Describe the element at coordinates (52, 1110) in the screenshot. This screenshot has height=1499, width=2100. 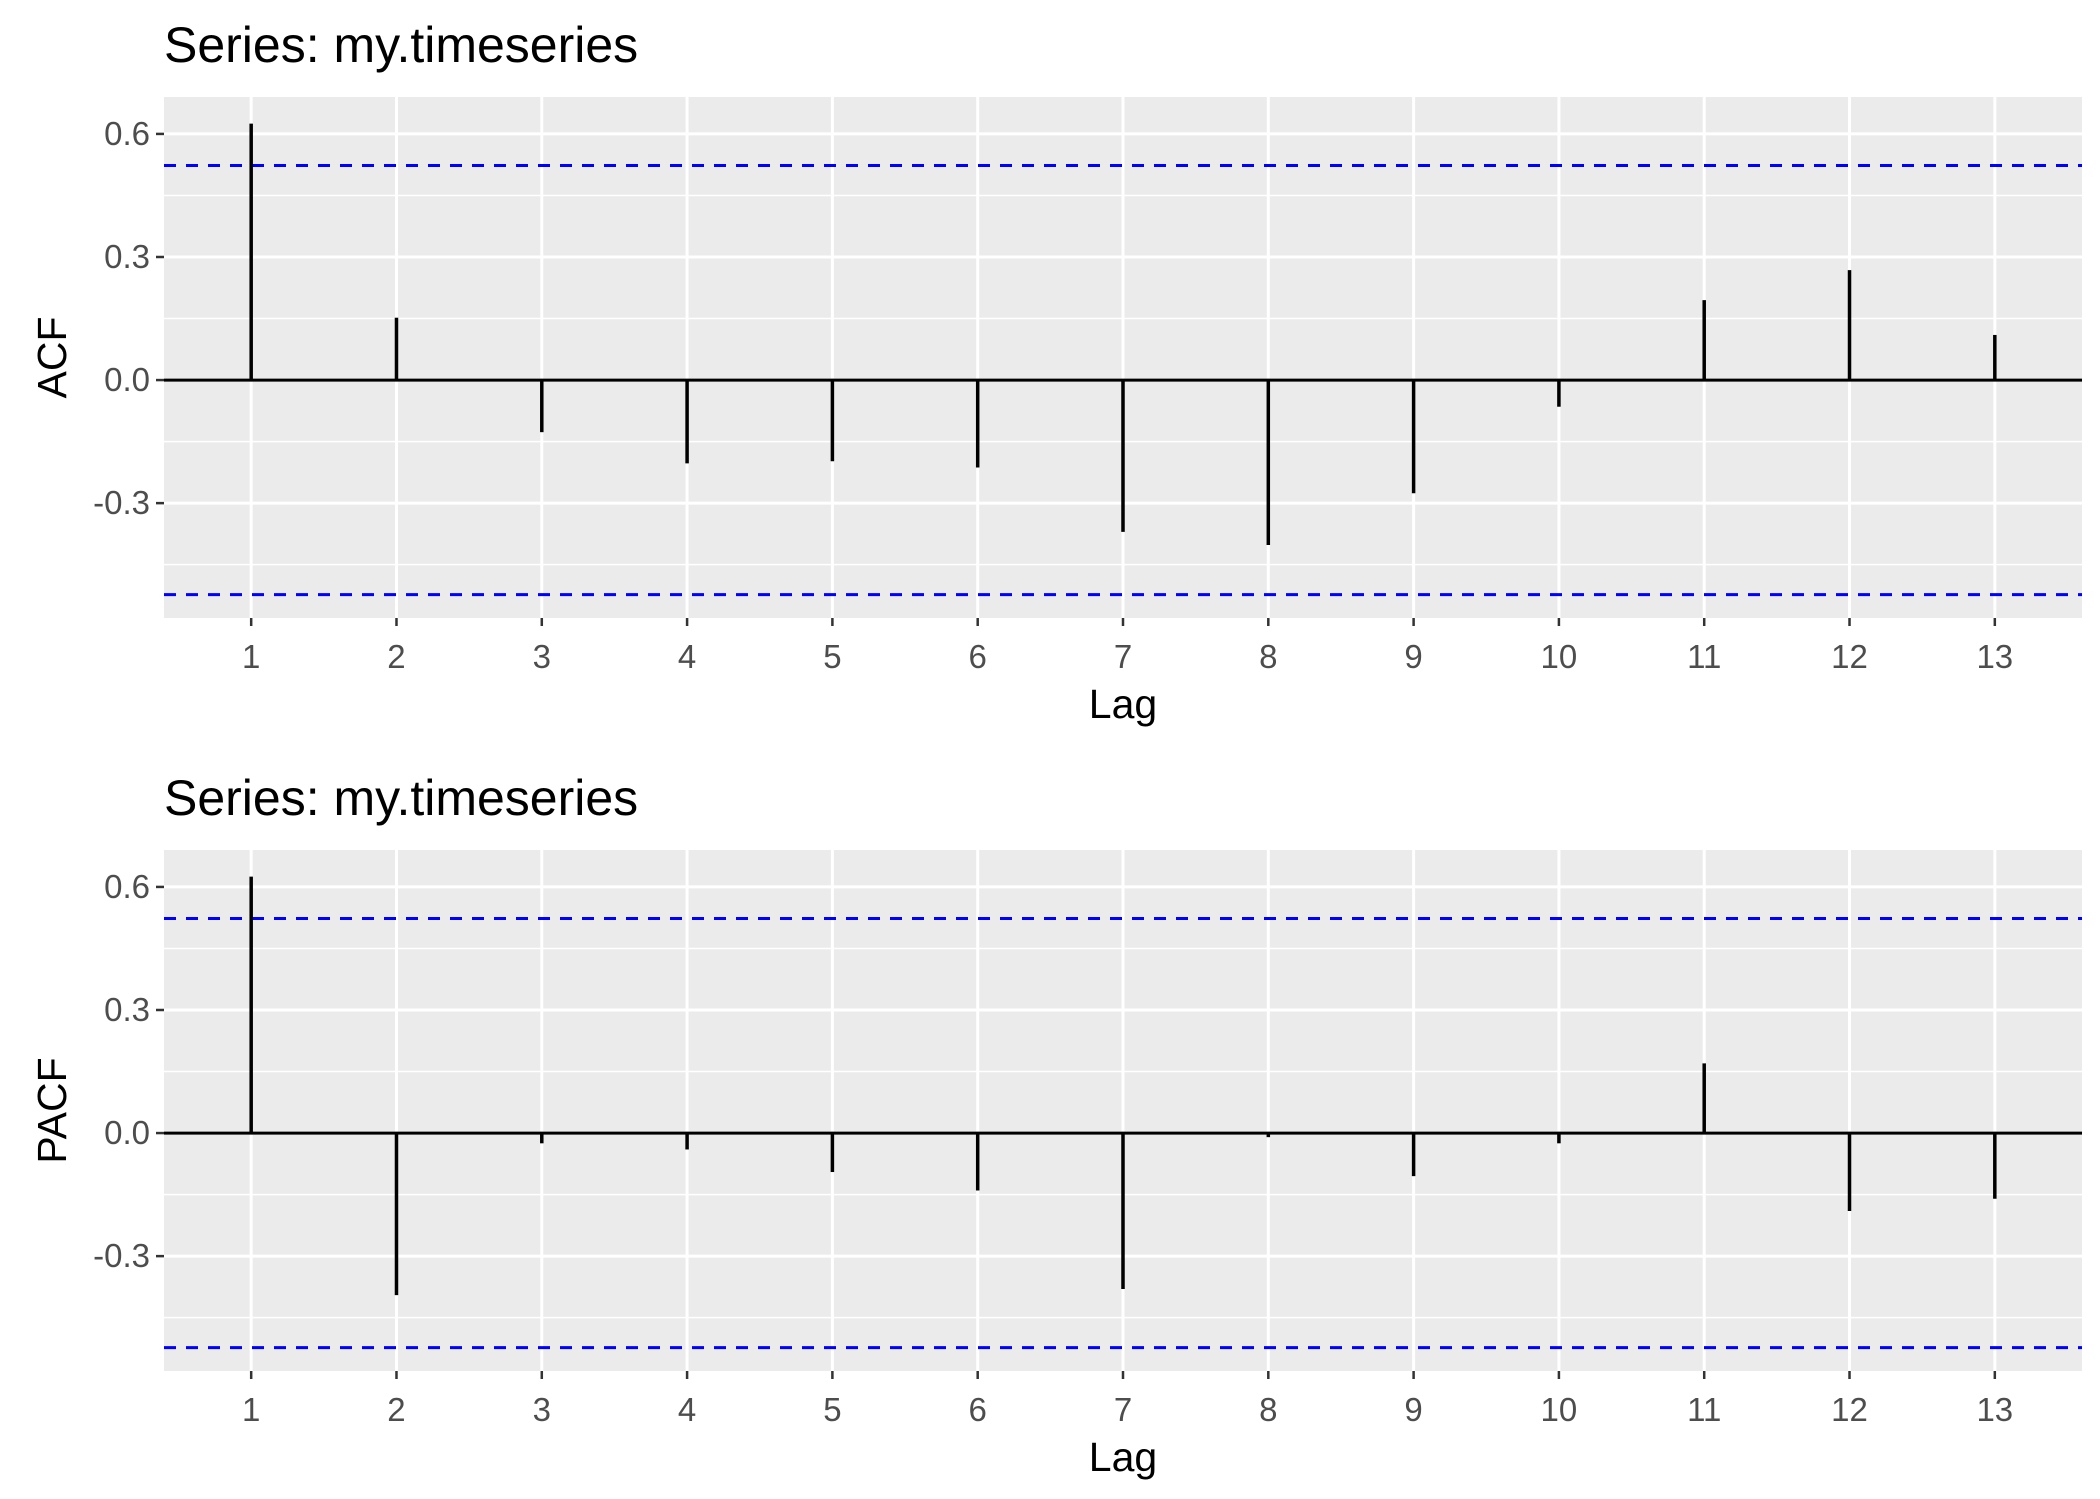
I see `y-axis-title: PACF` at that location.